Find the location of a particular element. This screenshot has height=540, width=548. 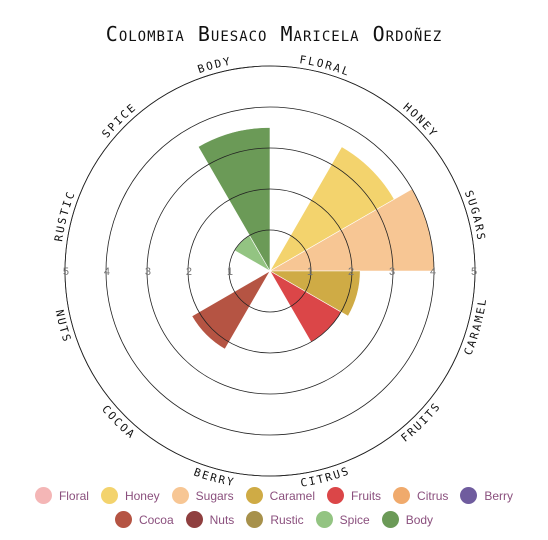

axis-label-fruits: FRUITS is located at coordinates (420, 421).